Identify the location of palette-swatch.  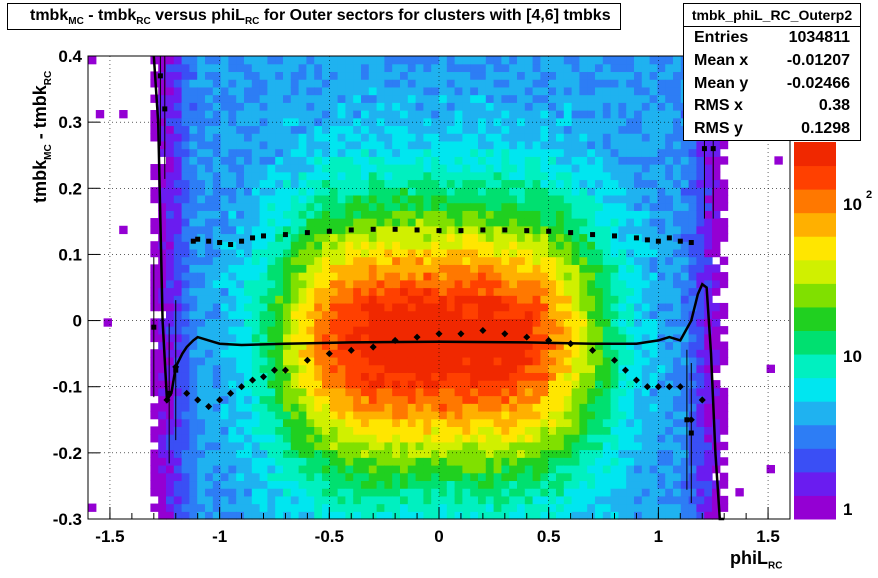
(815, 342).